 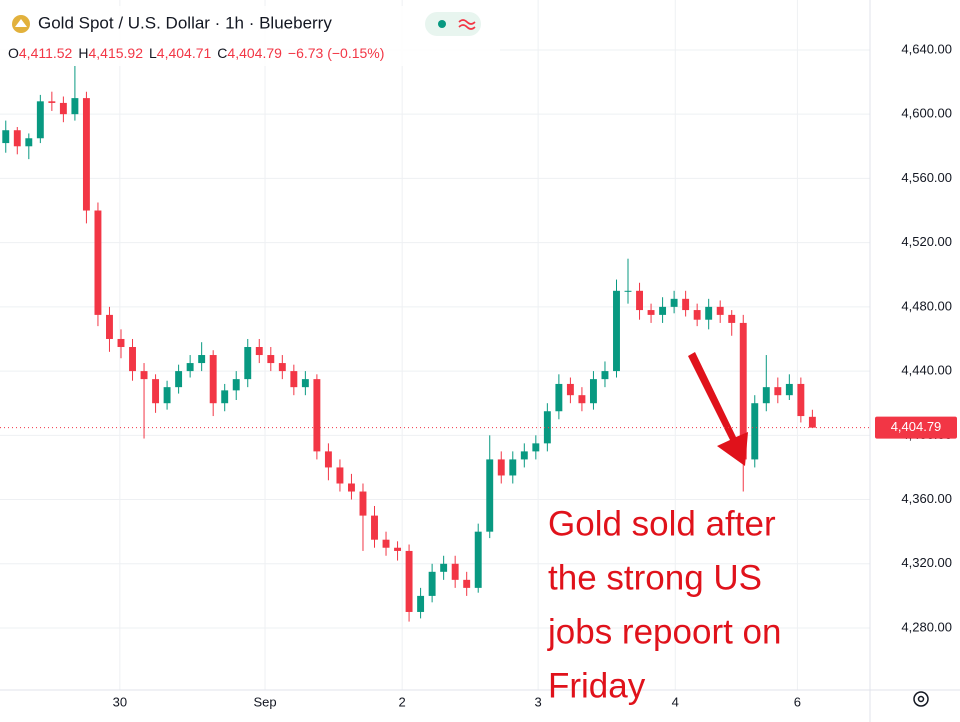 What do you see at coordinates (926, 241) in the screenshot?
I see `y-tick-label: 4,520.00` at bounding box center [926, 241].